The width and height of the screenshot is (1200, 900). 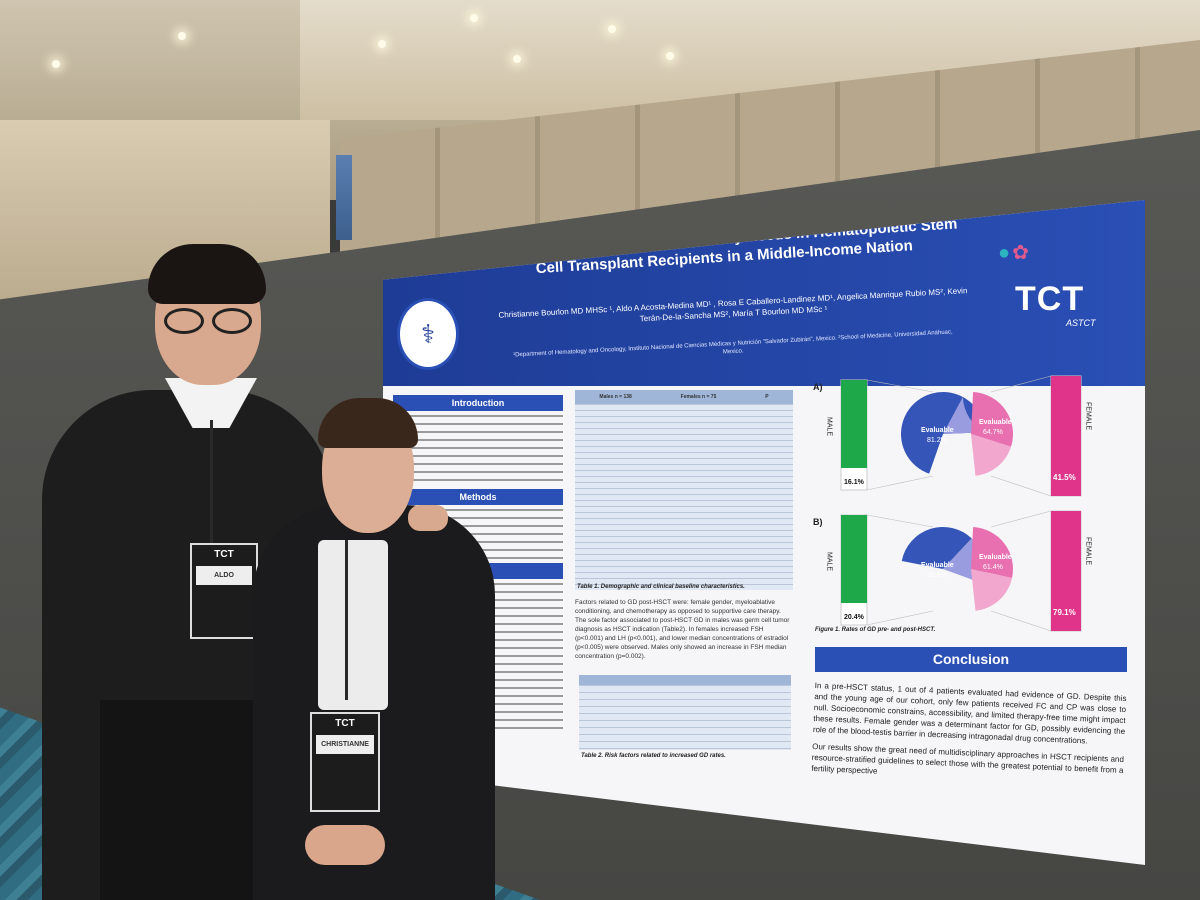 I want to click on table-1: Males n = 138 Females n = 75 P, so click(x=684, y=490).